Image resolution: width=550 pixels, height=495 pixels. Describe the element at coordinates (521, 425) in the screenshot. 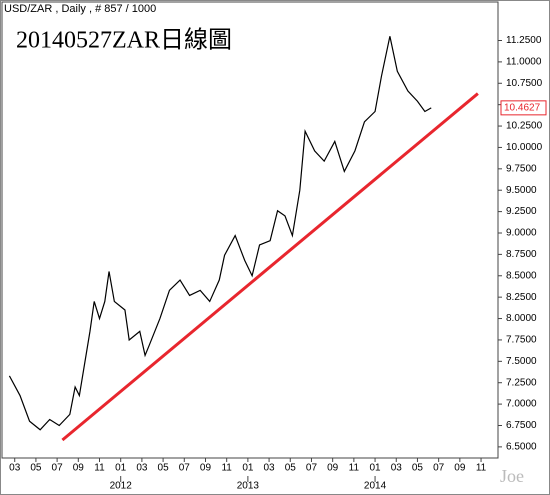

I see `y-tick-label: 6.7500` at that location.